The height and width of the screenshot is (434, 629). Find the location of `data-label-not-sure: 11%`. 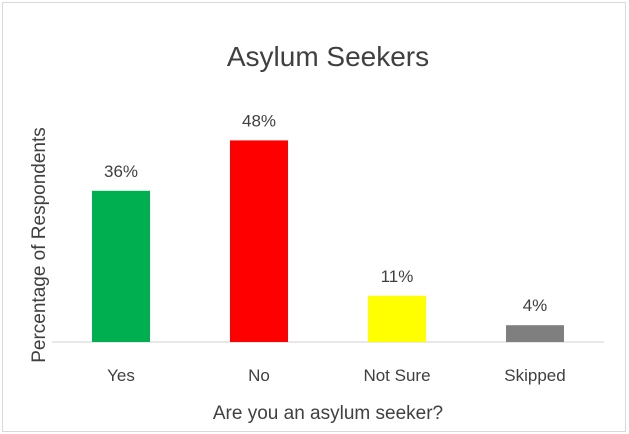

data-label-not-sure: 11% is located at coordinates (397, 276).